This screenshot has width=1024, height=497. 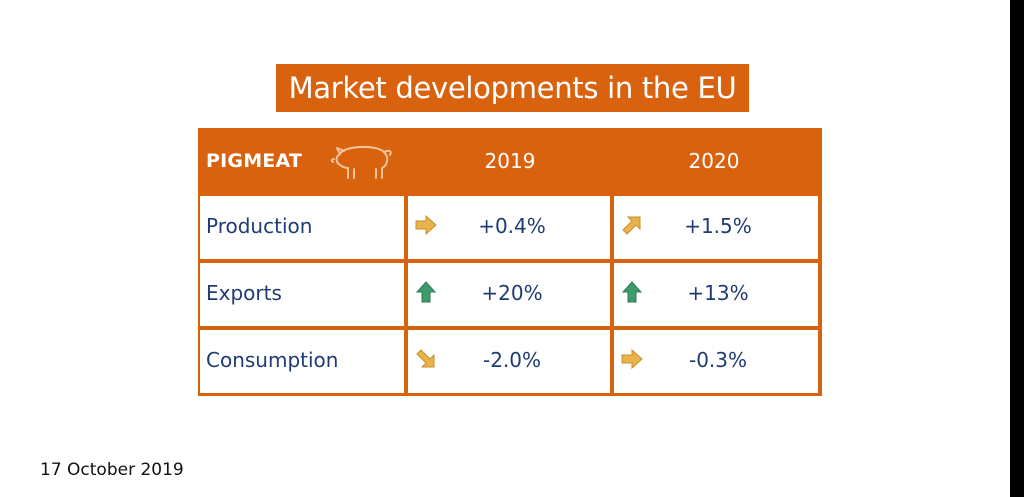 I want to click on row-consumption-2019-cell: -2.0%, so click(x=509, y=361).